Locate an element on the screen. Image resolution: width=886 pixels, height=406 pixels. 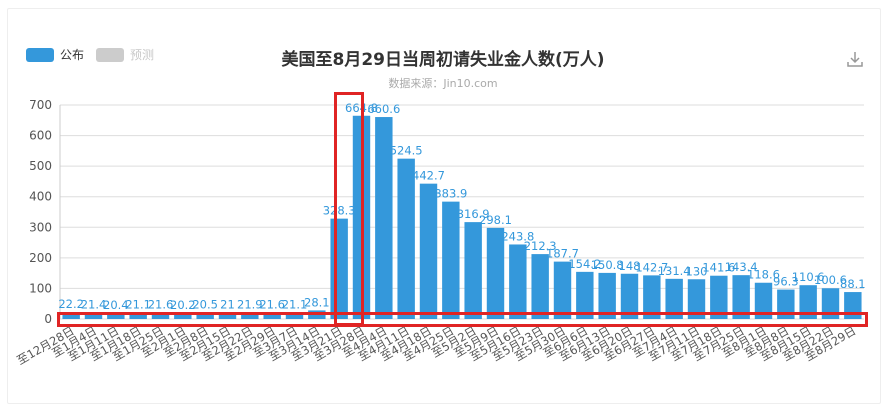
highlight-box-peak is located at coordinates (349, 209).